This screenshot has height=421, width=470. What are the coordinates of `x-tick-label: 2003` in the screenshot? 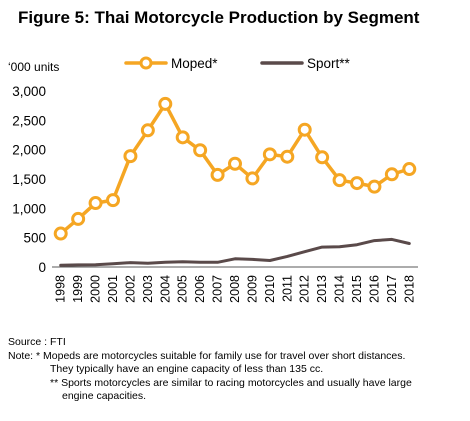 It's located at (148, 289).